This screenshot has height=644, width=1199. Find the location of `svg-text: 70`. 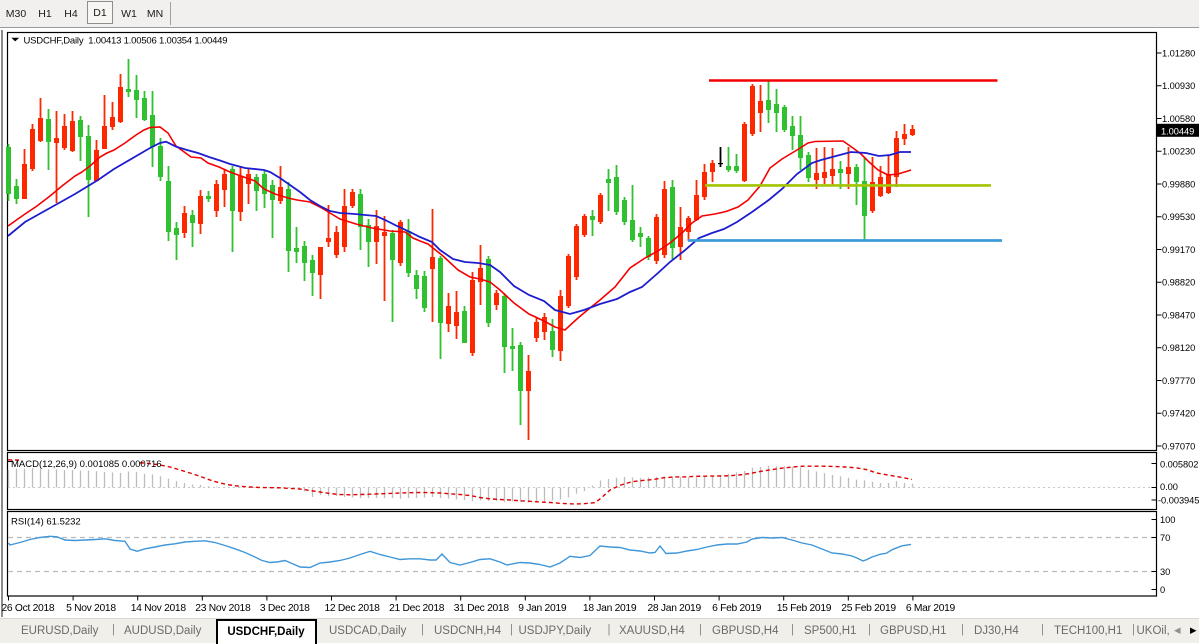

svg-text: 70 is located at coordinates (1165, 538).